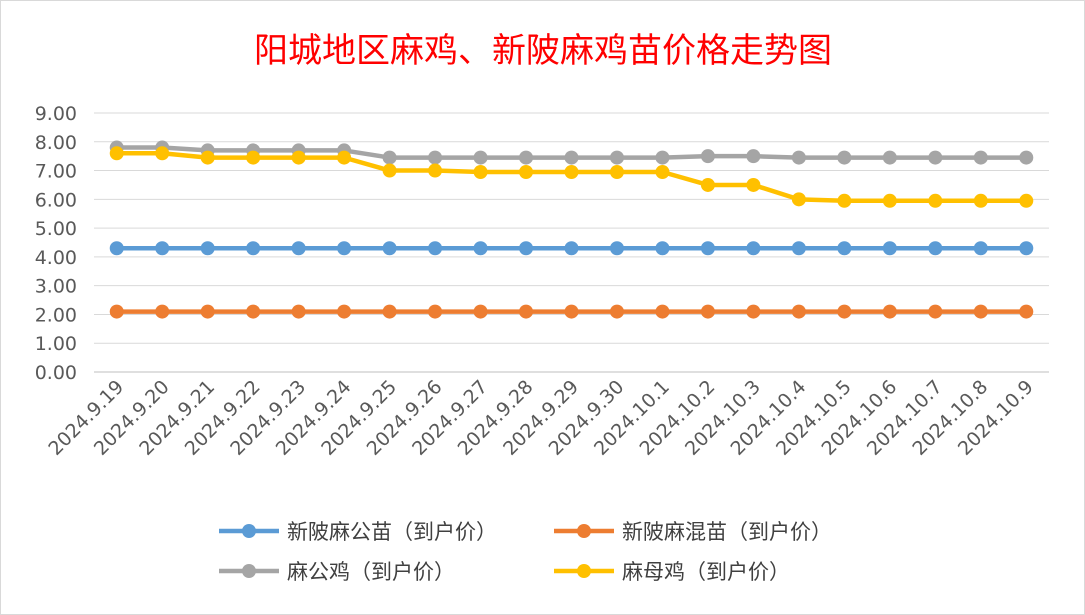  Describe the element at coordinates (56, 287) in the screenshot. I see `y-tick-label: 3.00` at that location.